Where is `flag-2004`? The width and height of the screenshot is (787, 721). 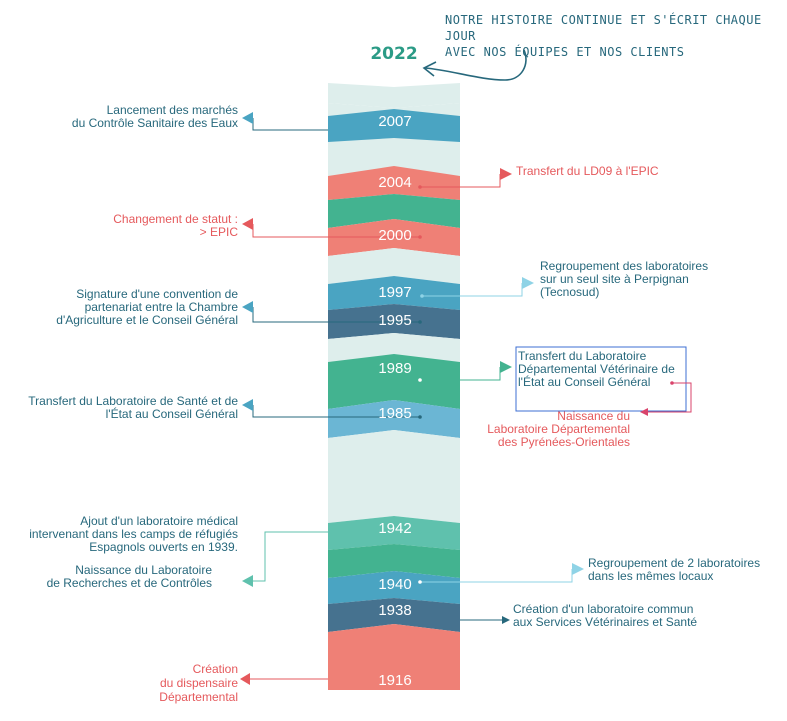
flag-2004 is located at coordinates (506, 174).